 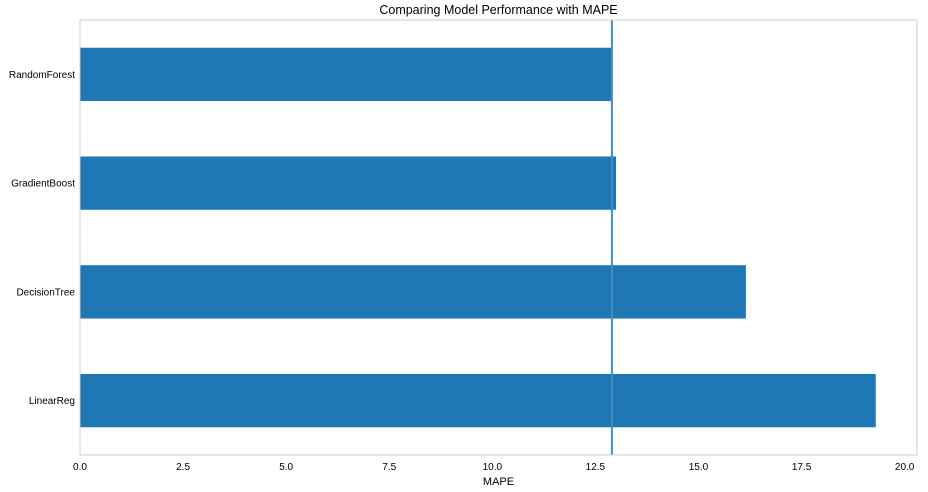 What do you see at coordinates (42, 75) in the screenshot?
I see `y-tick-label-randomforest: RandomForest` at bounding box center [42, 75].